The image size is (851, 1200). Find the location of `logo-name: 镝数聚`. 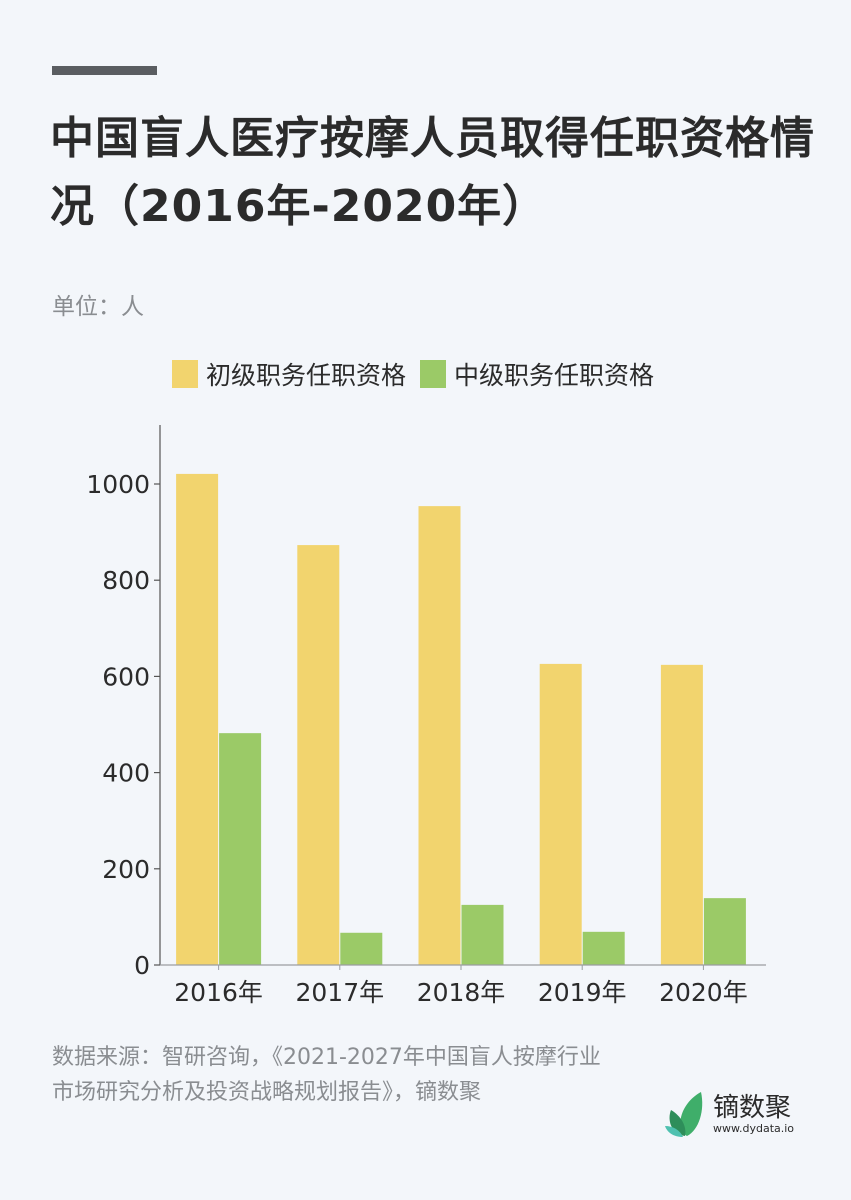

logo-name: 镝数聚 is located at coordinates (752, 1107).